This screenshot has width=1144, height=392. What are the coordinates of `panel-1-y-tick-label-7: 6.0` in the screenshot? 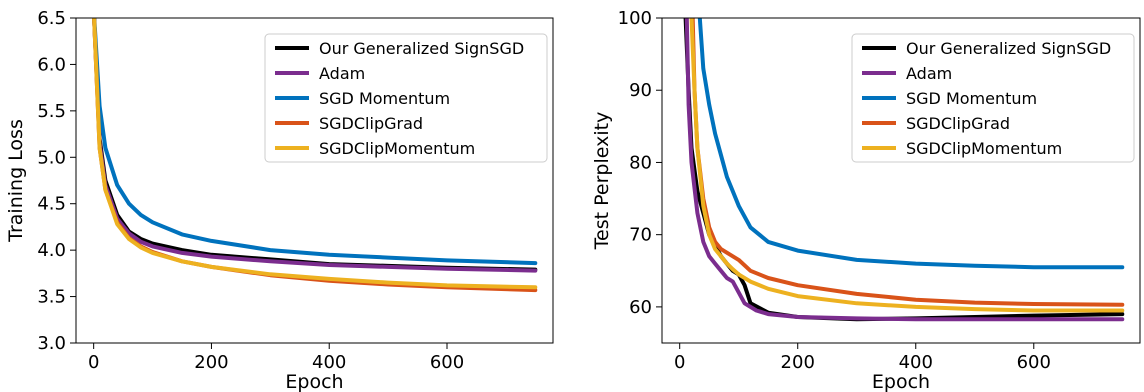 It's located at (51, 64).